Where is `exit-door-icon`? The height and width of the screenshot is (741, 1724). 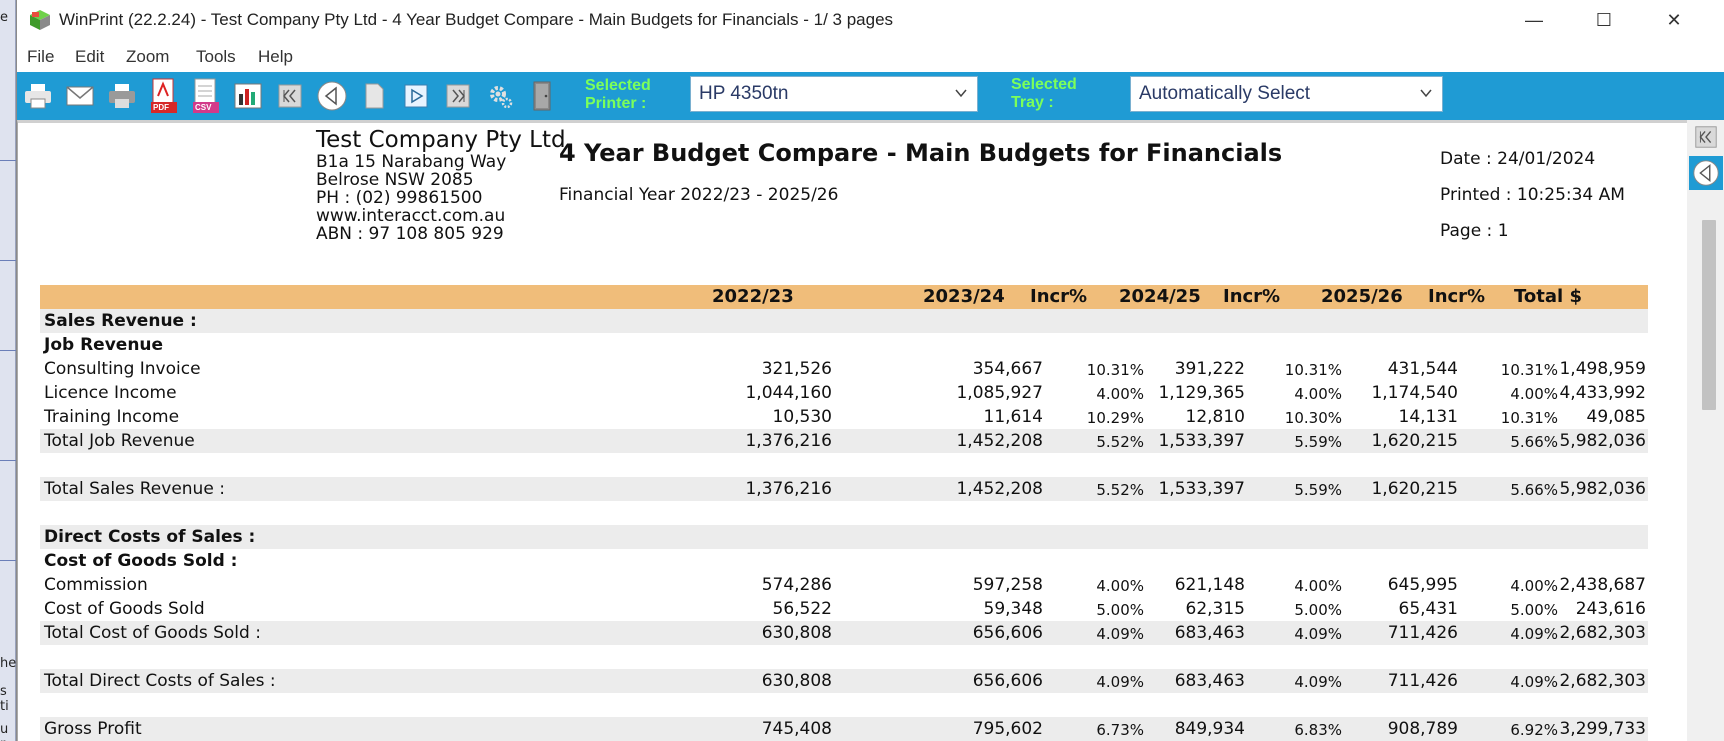 exit-door-icon is located at coordinates (542, 96).